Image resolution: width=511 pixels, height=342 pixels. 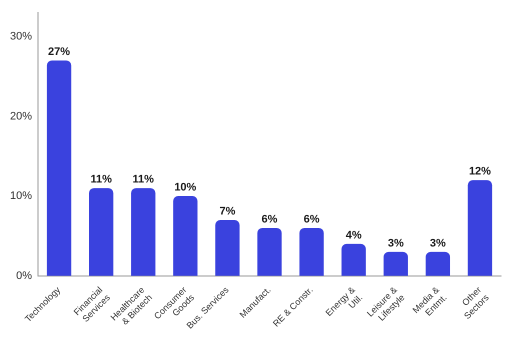 What do you see at coordinates (24, 276) in the screenshot?
I see `y-tick-label: 0%` at bounding box center [24, 276].